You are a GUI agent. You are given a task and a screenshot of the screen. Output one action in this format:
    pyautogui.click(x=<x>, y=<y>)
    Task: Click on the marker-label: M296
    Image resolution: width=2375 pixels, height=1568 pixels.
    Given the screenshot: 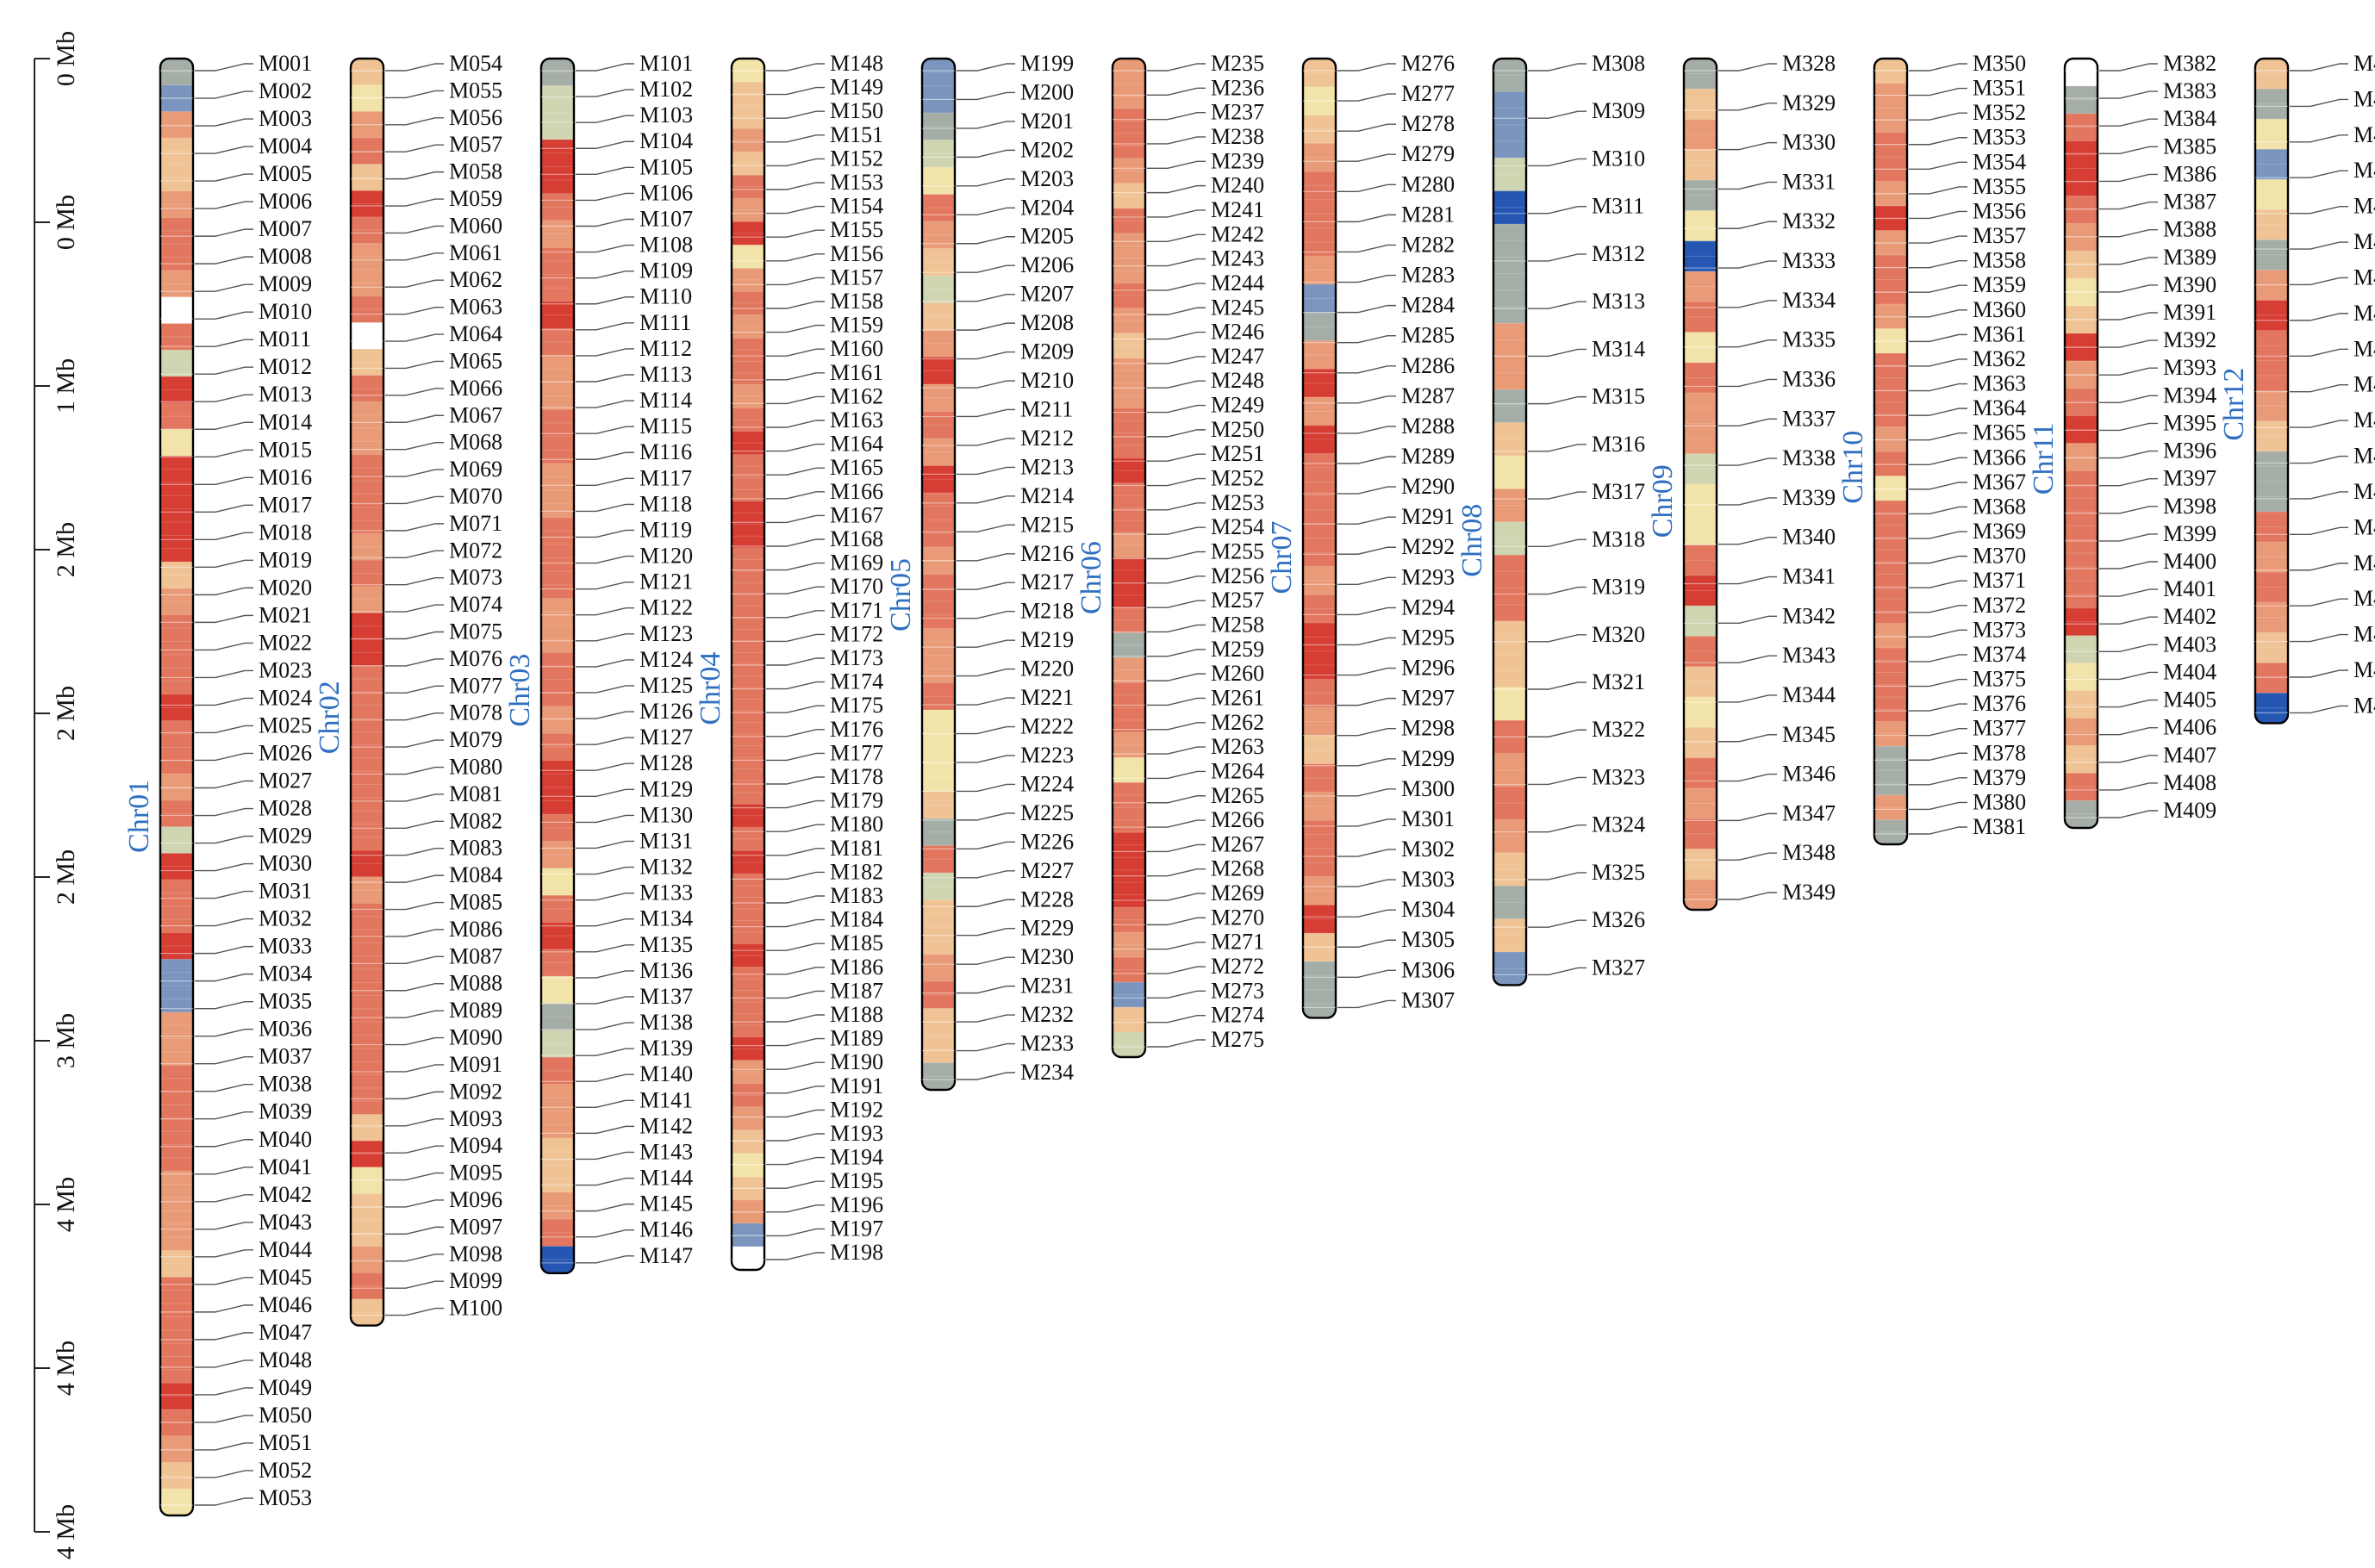 What is the action you would take?
    pyautogui.click(x=1428, y=669)
    